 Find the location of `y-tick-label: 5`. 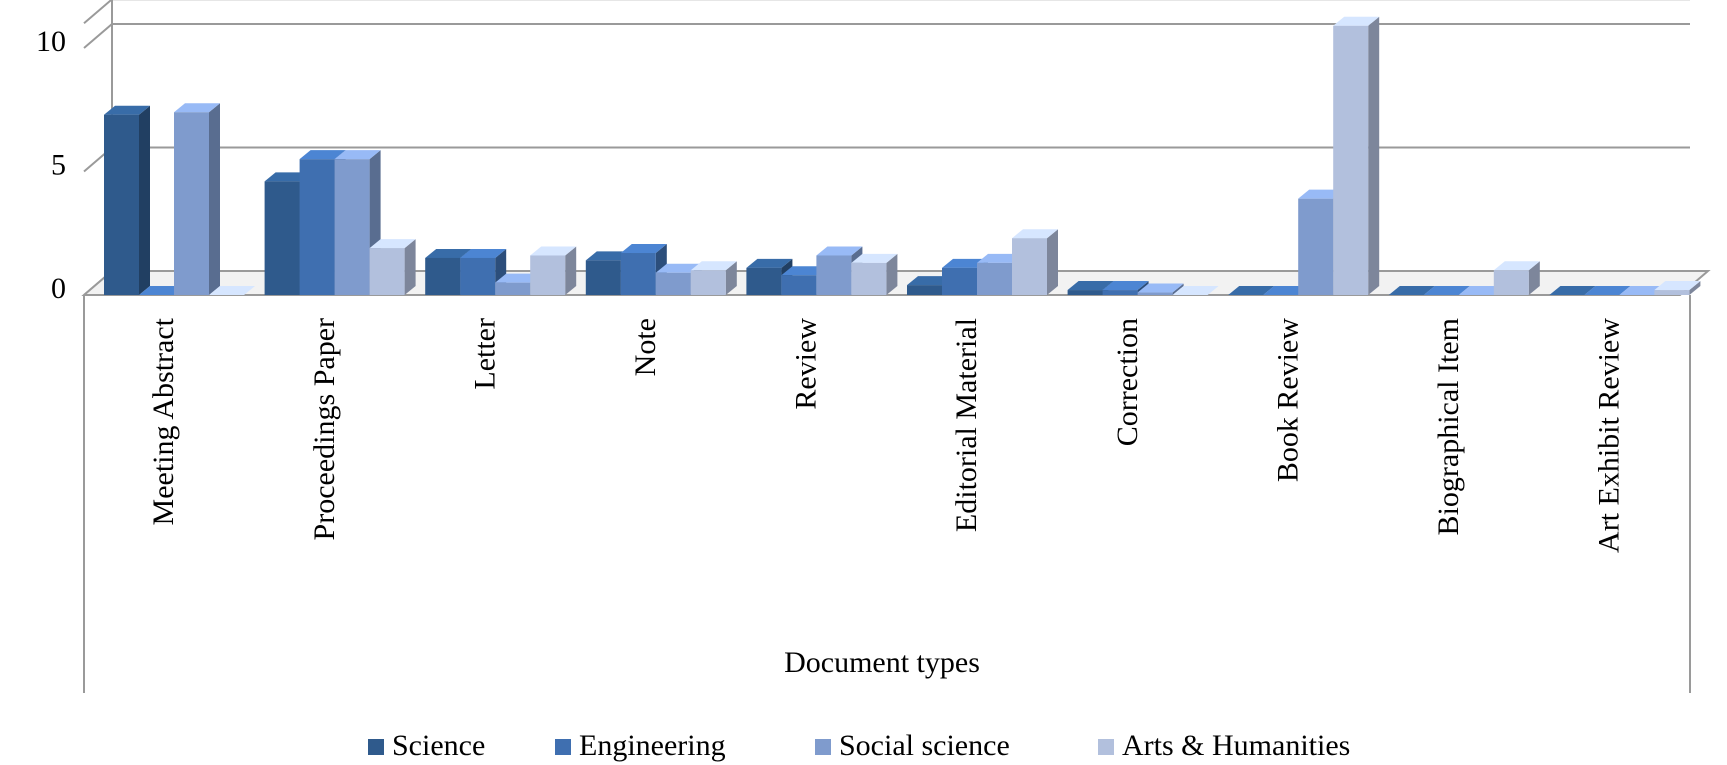

y-tick-label: 5 is located at coordinates (58, 164).